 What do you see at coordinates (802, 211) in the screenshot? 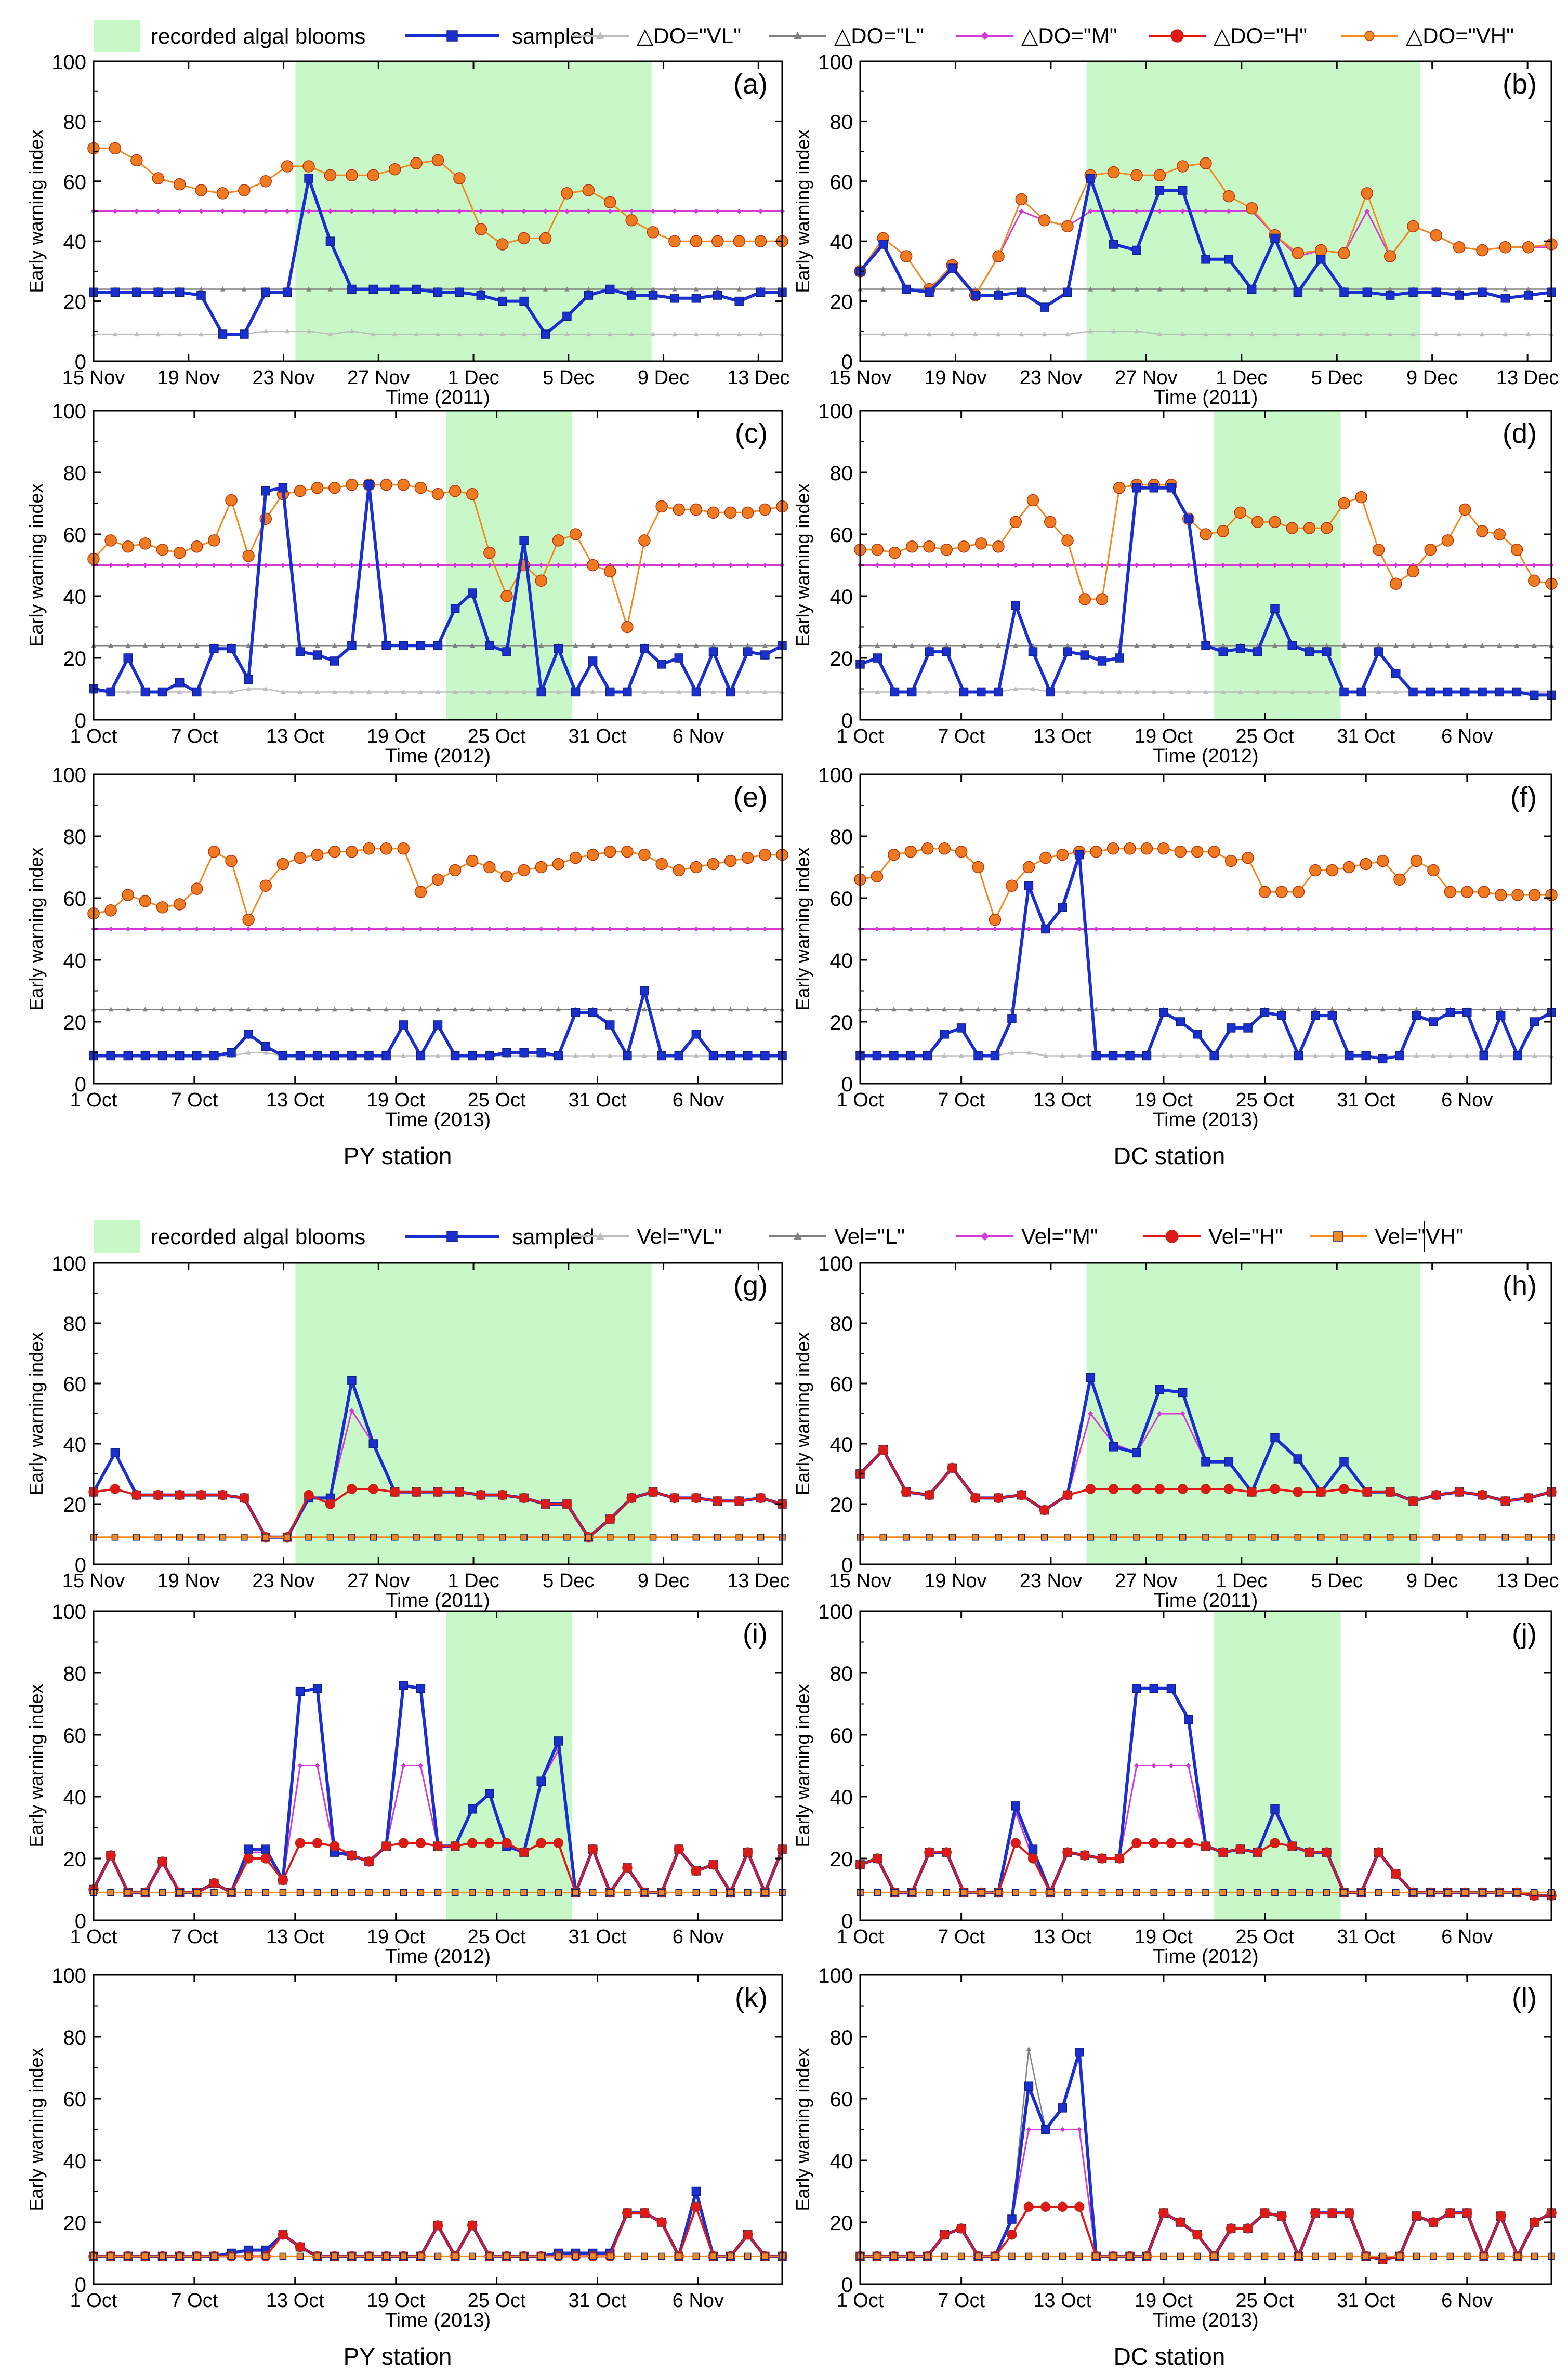
I see `y-axis-label: Early warning index` at bounding box center [802, 211].